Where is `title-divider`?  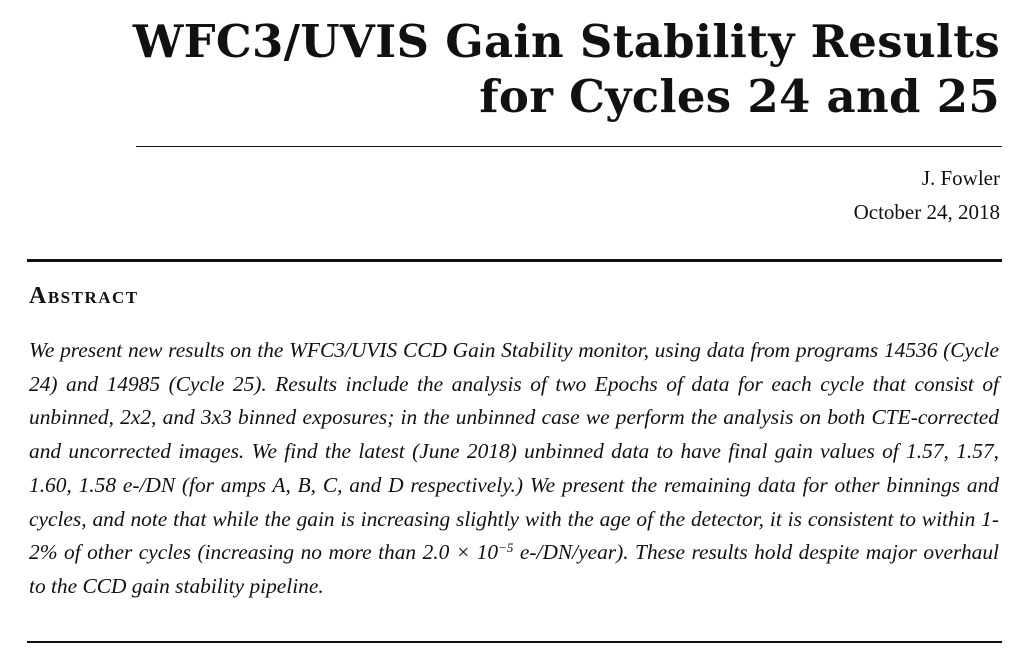 title-divider is located at coordinates (569, 146).